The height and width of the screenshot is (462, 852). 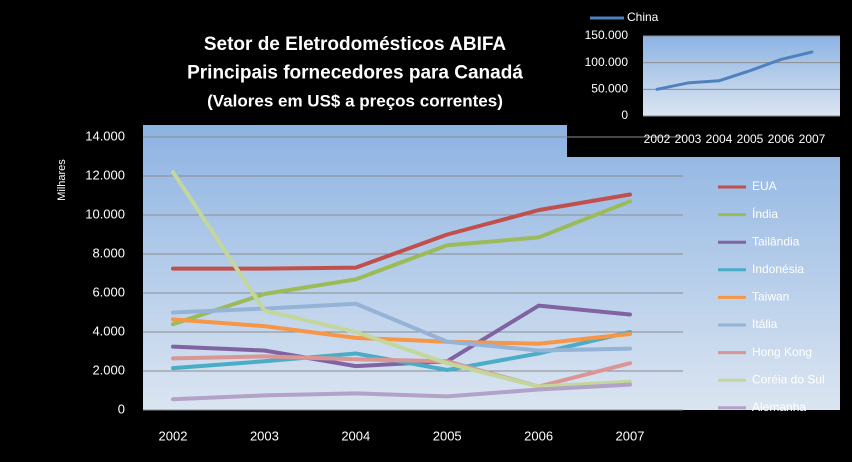 What do you see at coordinates (776, 241) in the screenshot?
I see `legend-label: Tailândia` at bounding box center [776, 241].